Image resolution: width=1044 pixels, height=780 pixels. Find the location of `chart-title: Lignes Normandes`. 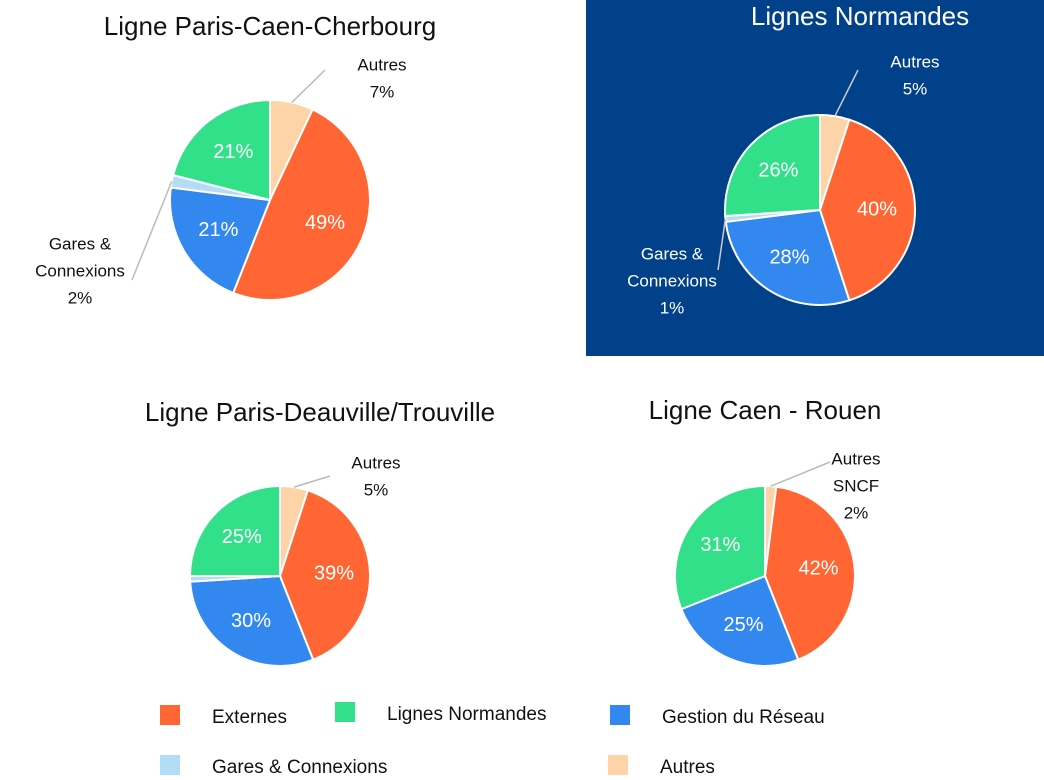

chart-title: Lignes Normandes is located at coordinates (860, 16).